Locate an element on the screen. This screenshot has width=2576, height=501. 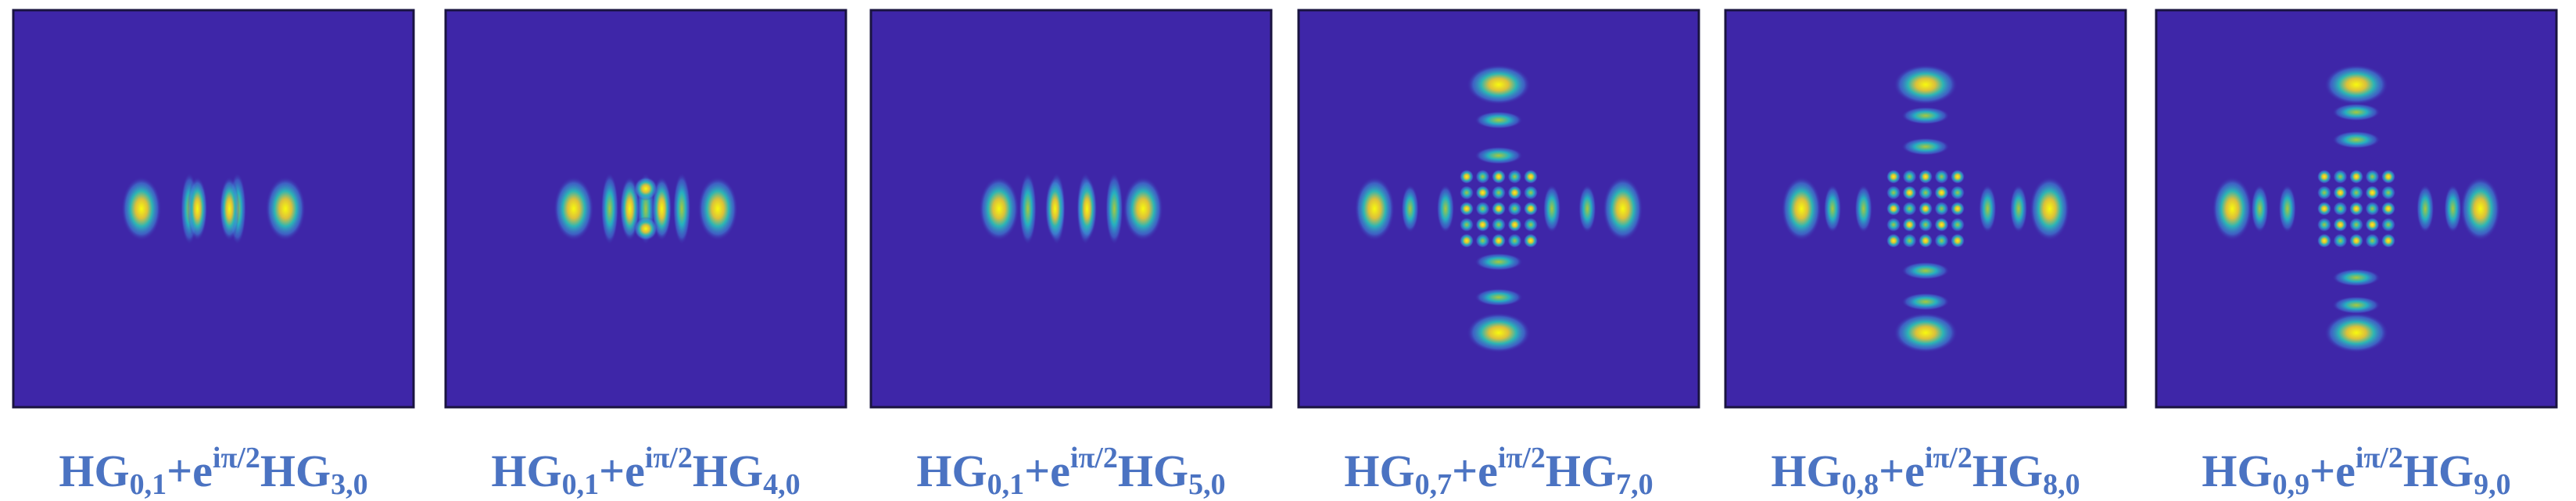
caption: HG0,8+eiπ/2HG8,0 is located at coordinates (1925, 471).